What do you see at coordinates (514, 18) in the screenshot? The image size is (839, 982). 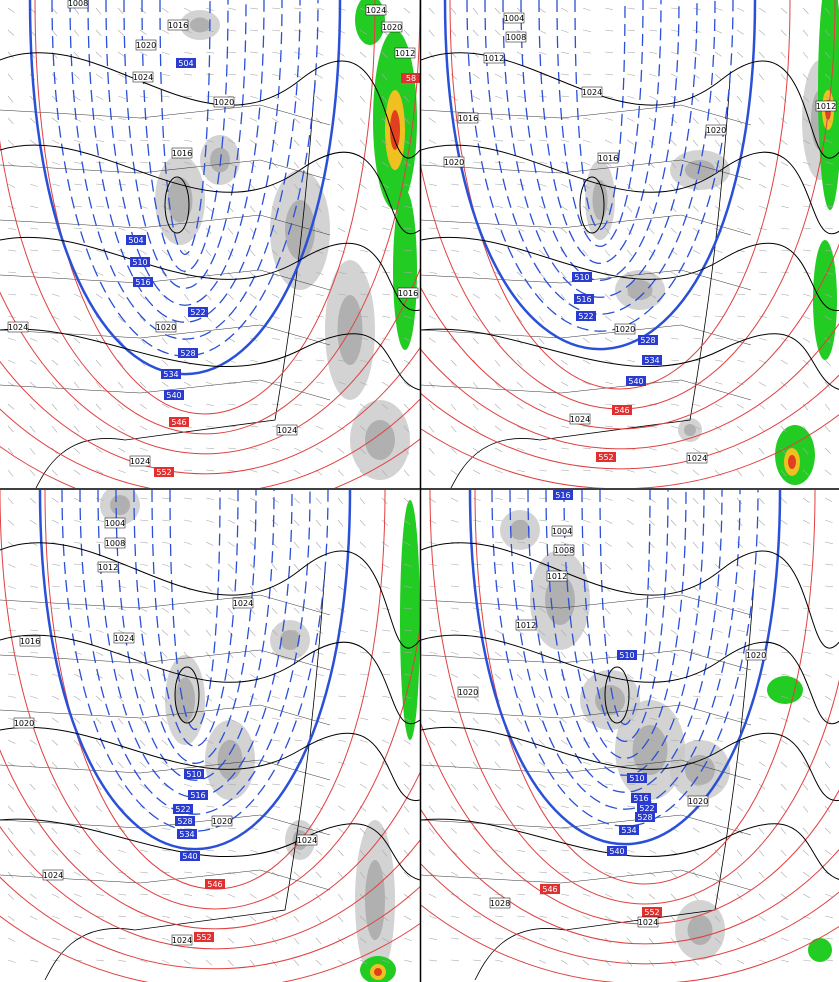 I see `pressure-label: 1004` at bounding box center [514, 18].